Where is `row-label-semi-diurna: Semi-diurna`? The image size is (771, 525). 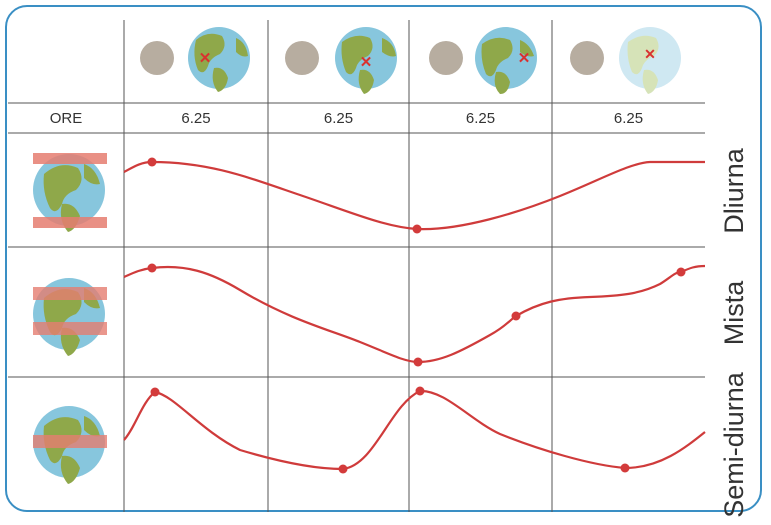 row-label-semi-diurna: Semi-diurna is located at coordinates (734, 445).